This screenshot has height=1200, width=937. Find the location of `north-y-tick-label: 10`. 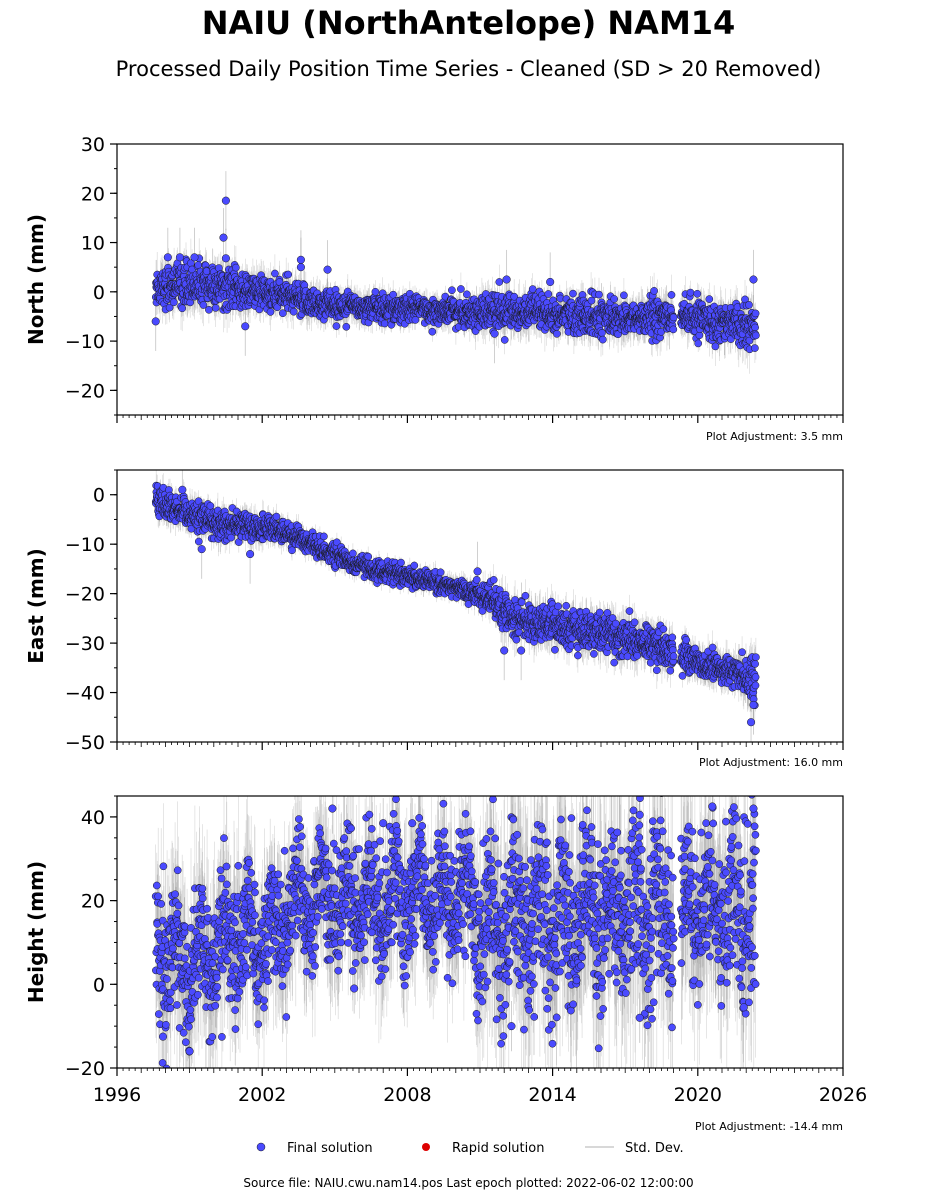

north-y-tick-label: 10 is located at coordinates (93, 244).